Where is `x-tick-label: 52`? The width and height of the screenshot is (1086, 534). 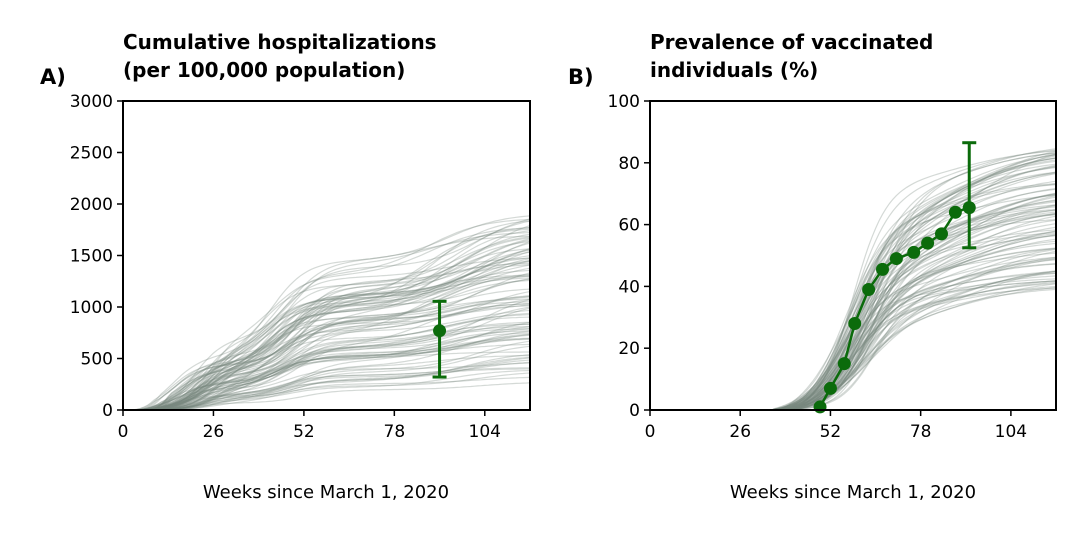
x-tick-label: 52 is located at coordinates (304, 432).